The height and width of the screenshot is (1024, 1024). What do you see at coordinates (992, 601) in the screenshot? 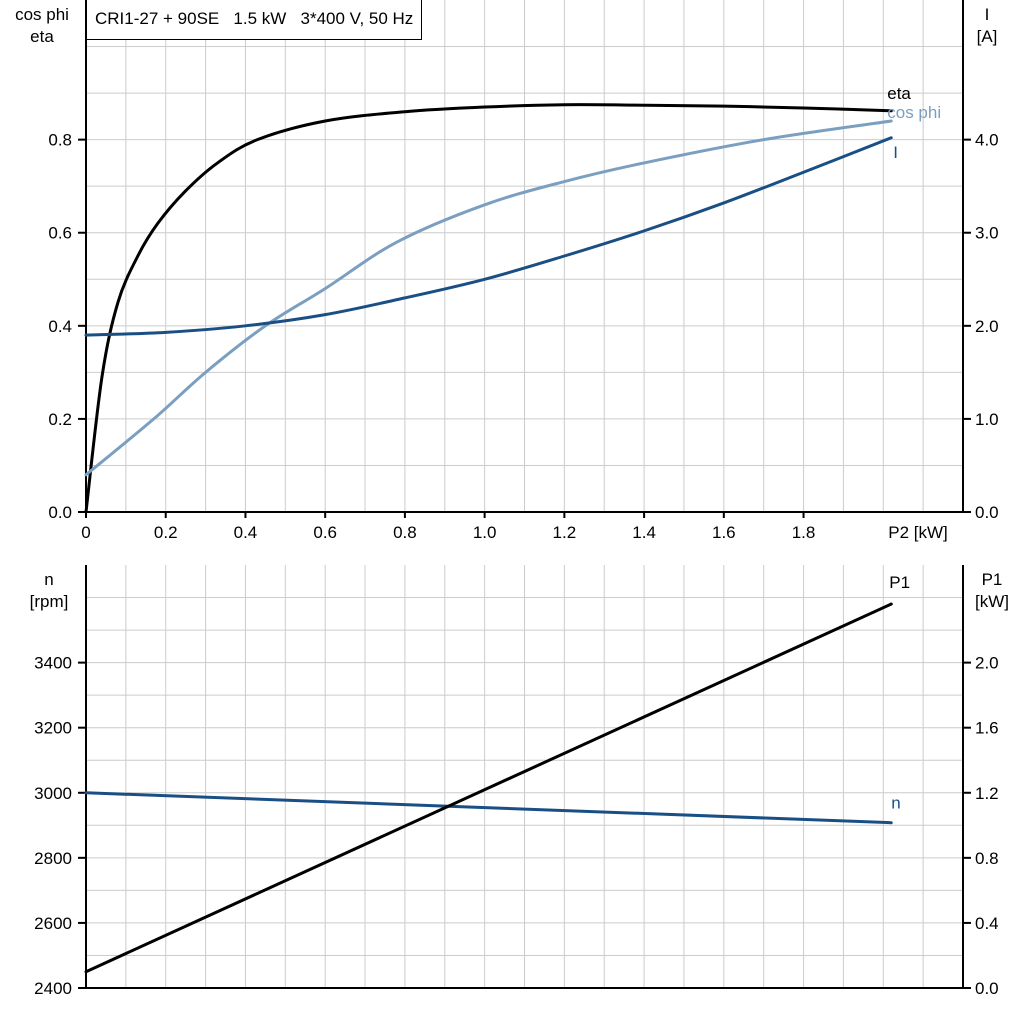
I see `y-axis-label-right: [kW]` at bounding box center [992, 601].